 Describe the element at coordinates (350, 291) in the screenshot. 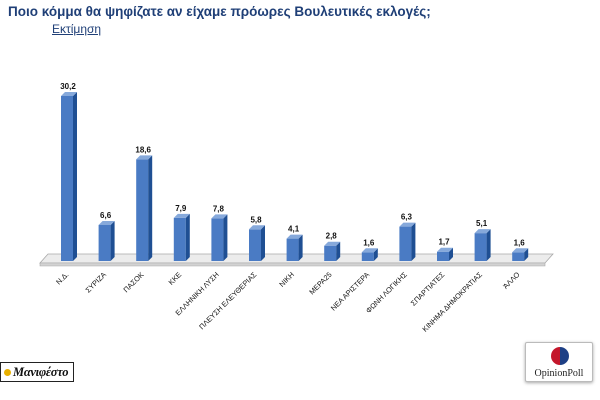

I see `category-label: ΝΕΑ ΑΡΙΣΤΕΡΑ` at that location.